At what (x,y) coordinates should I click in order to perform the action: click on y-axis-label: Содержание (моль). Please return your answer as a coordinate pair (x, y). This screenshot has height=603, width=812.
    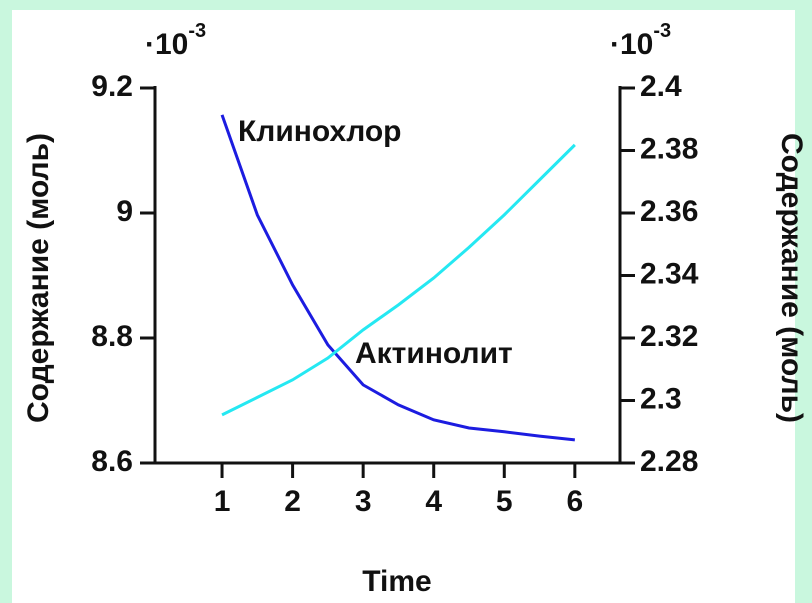
    Looking at the image, I should click on (38, 278).